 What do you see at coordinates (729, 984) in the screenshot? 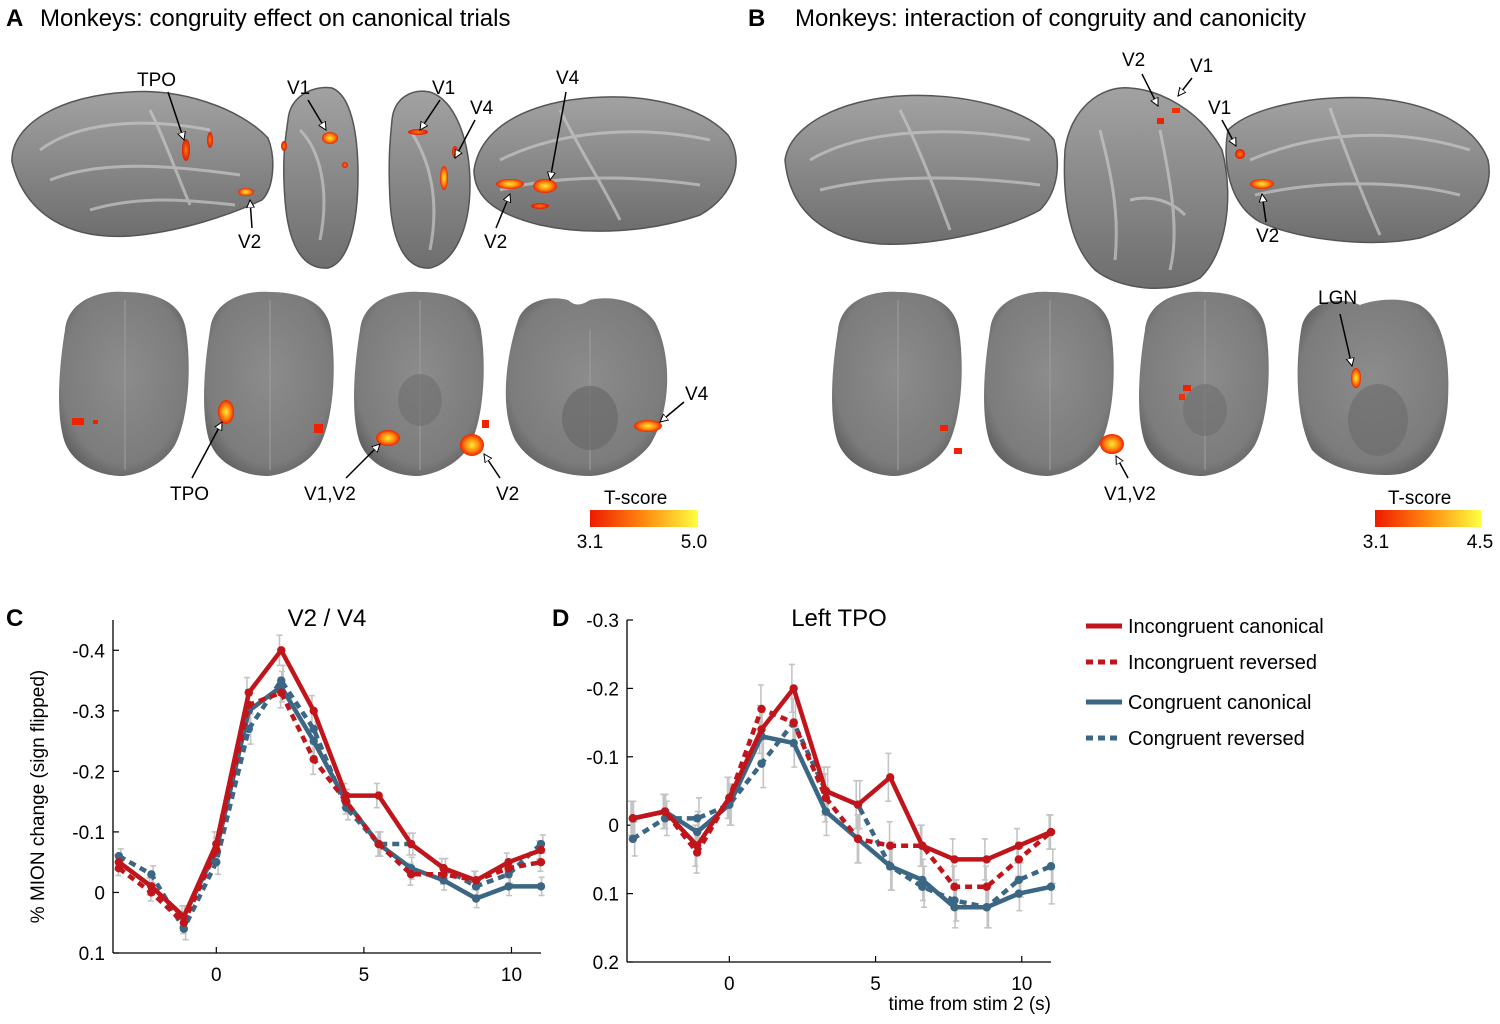
I see `x-tick-label: 0` at bounding box center [729, 984].